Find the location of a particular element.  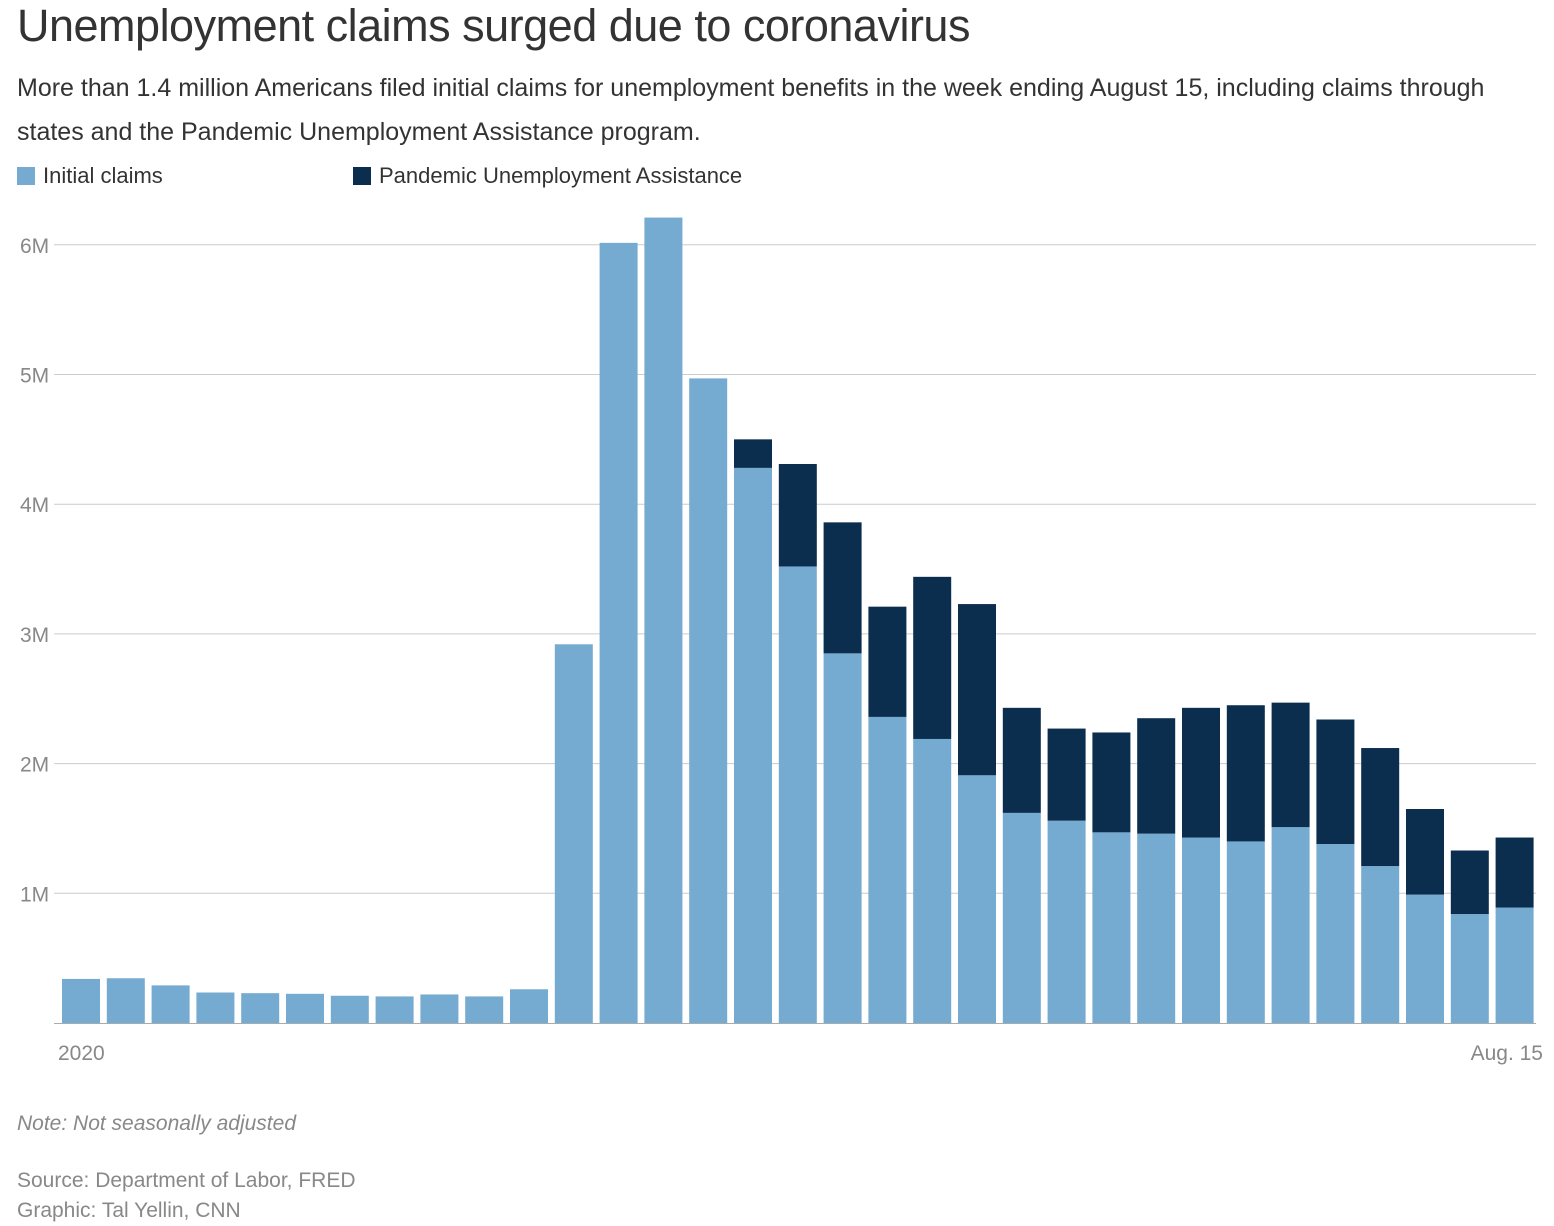

x-axis-label-end: Aug. 15 is located at coordinates (1507, 1053).